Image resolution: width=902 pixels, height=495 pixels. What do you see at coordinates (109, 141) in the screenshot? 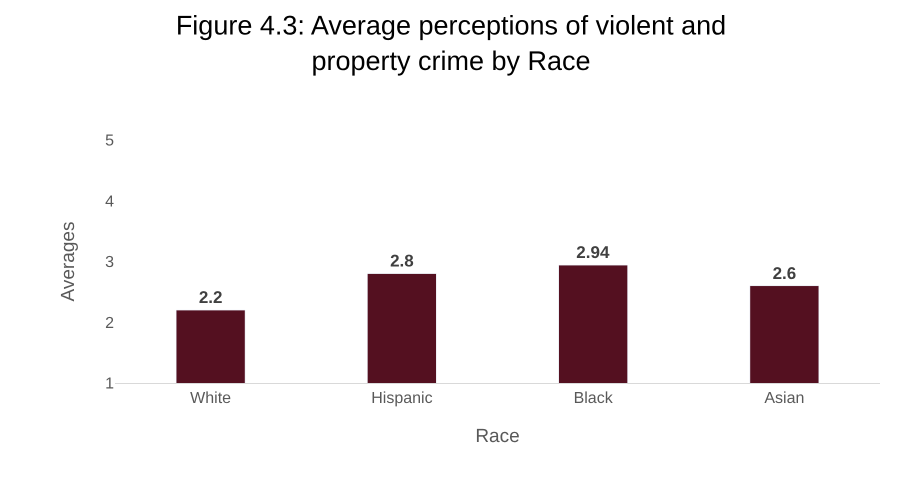
I see `y-tick-label: 5` at bounding box center [109, 141].